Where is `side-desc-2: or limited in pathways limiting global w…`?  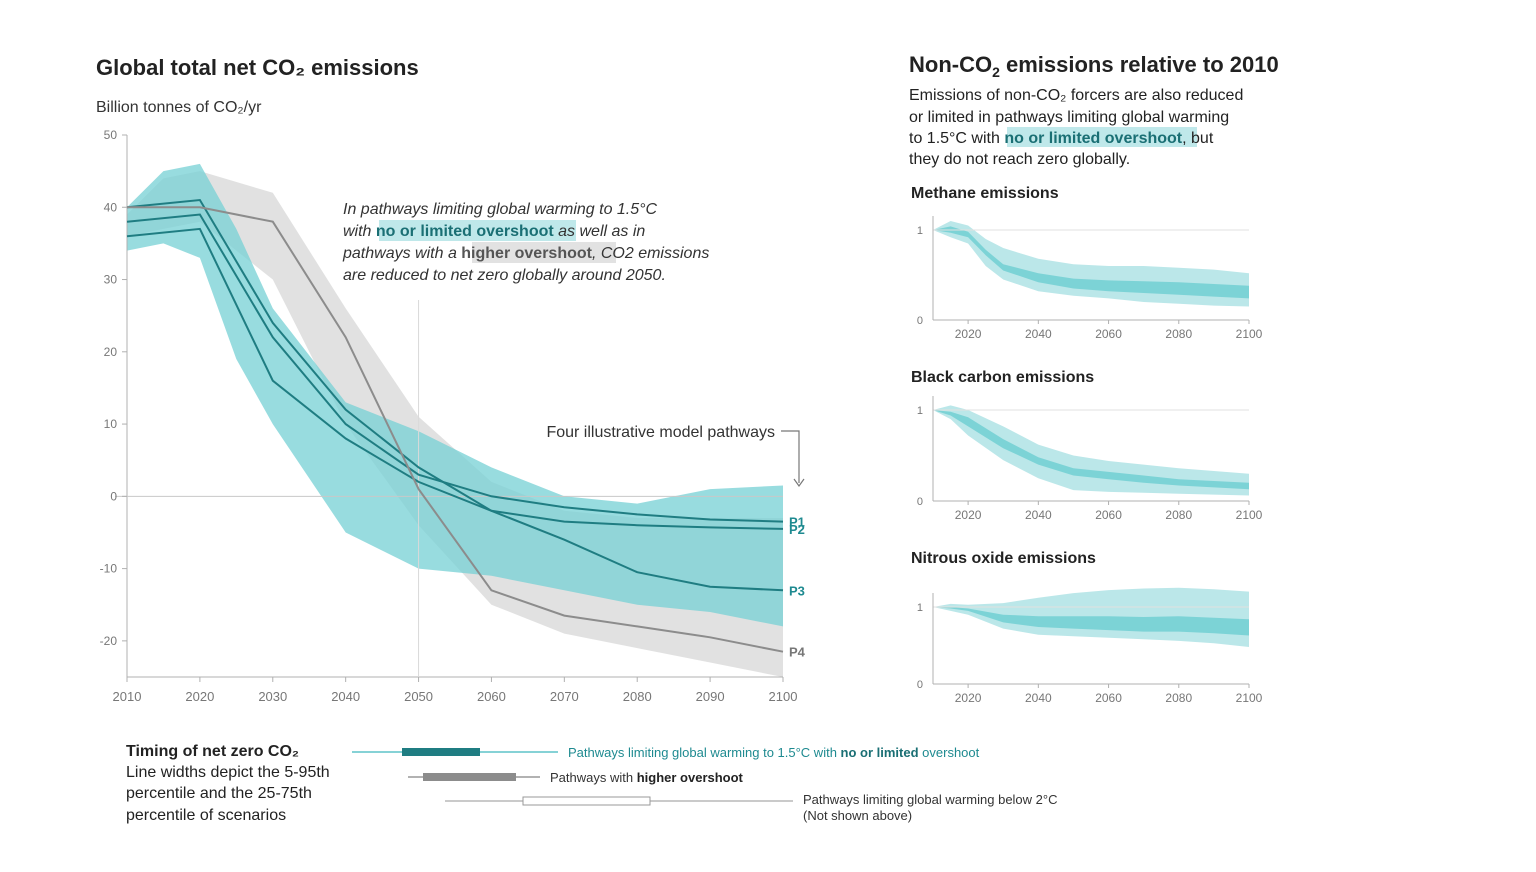
side-desc-2: or limited in pathways limiting global w… is located at coordinates (1069, 117).